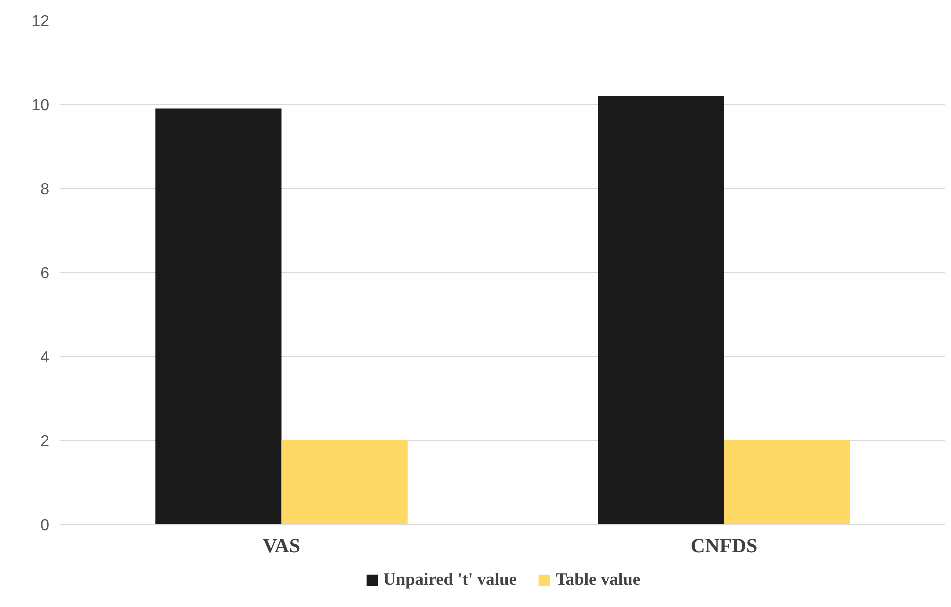 Image resolution: width=951 pixels, height=607 pixels. I want to click on y-tick-label: 4, so click(45, 358).